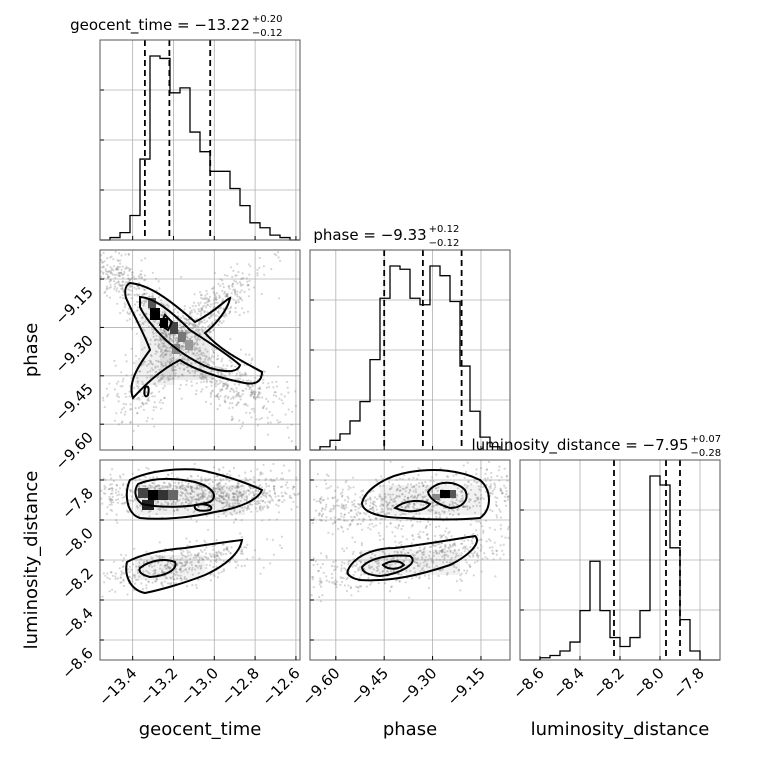  Describe the element at coordinates (410, 358) in the screenshot. I see `histogram-phase` at that location.